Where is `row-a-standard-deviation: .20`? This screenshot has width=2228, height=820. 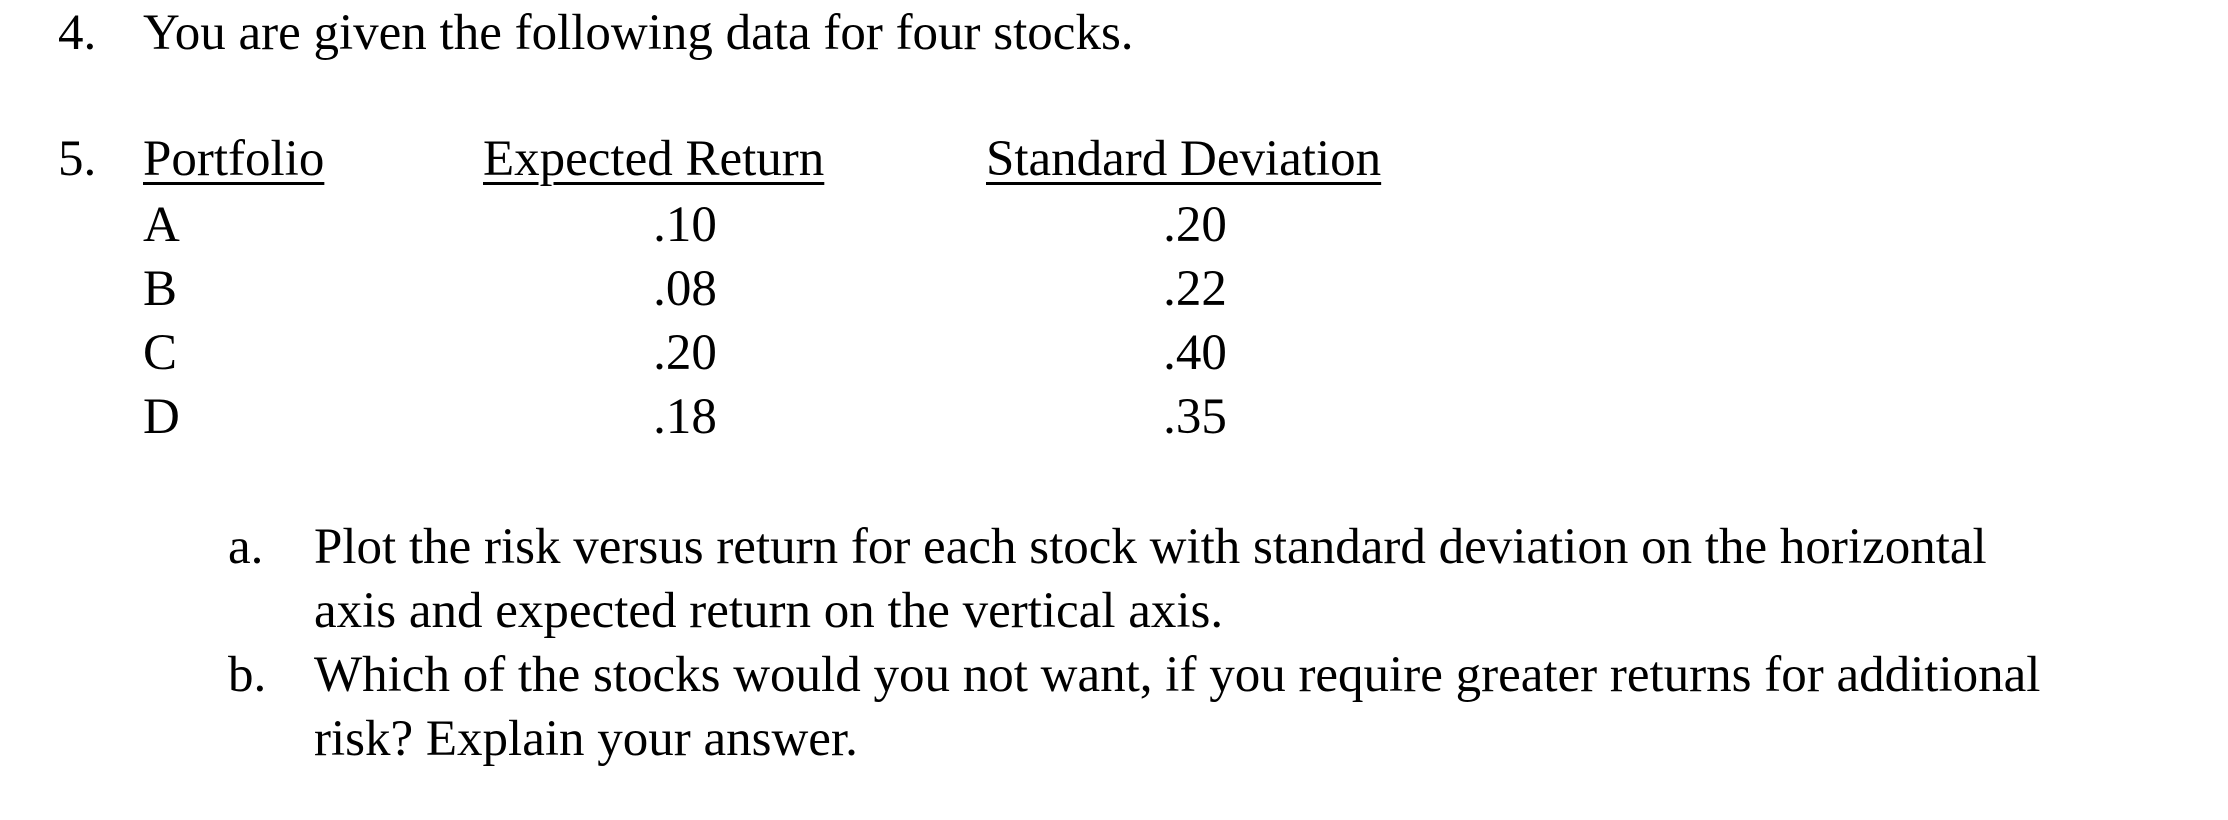 row-a-standard-deviation: .20 is located at coordinates (1195, 225).